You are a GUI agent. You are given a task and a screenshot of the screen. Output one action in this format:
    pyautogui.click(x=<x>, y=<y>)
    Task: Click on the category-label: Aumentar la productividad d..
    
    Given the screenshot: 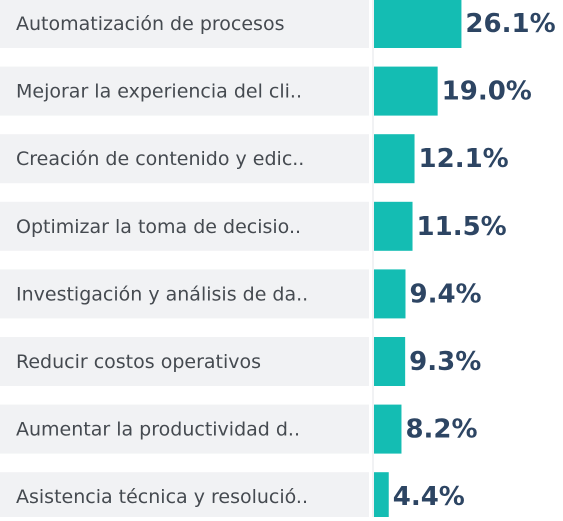 What is the action you would take?
    pyautogui.click(x=158, y=430)
    